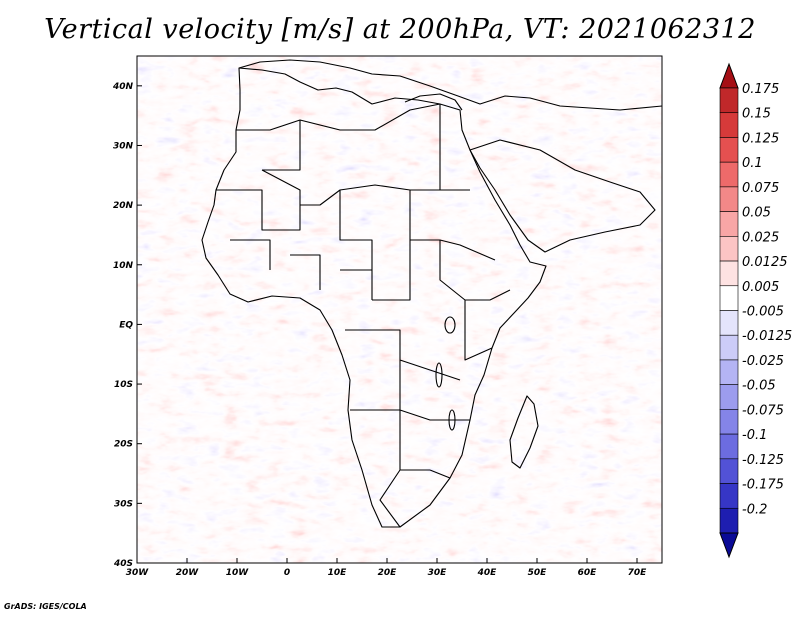 The height and width of the screenshot is (618, 800). What do you see at coordinates (638, 573) in the screenshot?
I see `lon-tick-label: 70E` at bounding box center [638, 573].